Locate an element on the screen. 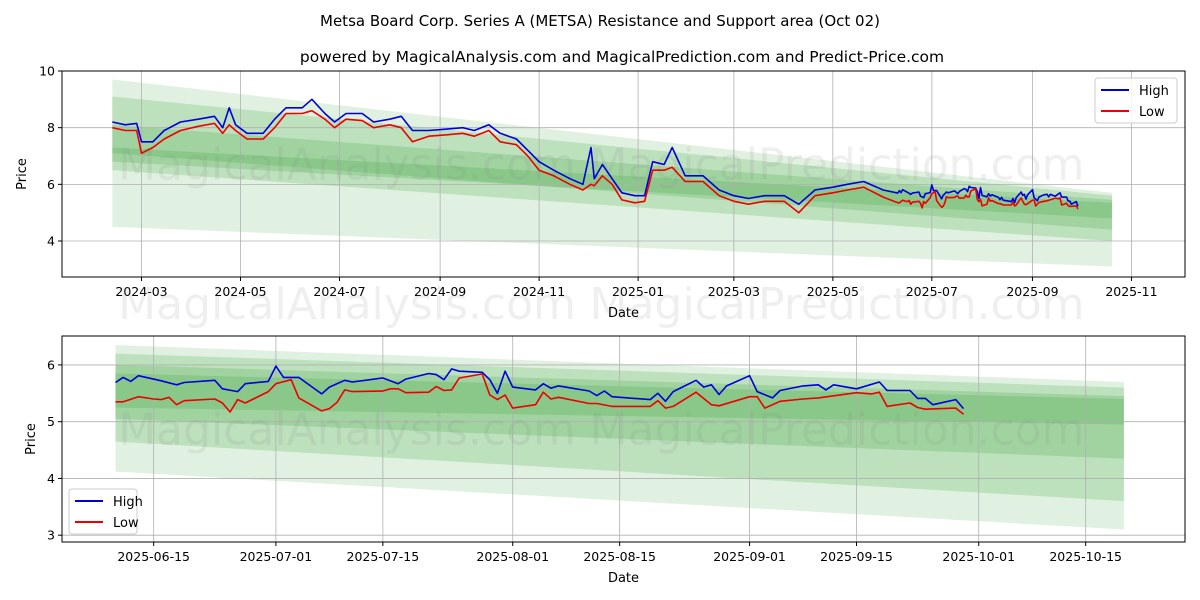  x-tick-label: 2025-05 is located at coordinates (833, 291).